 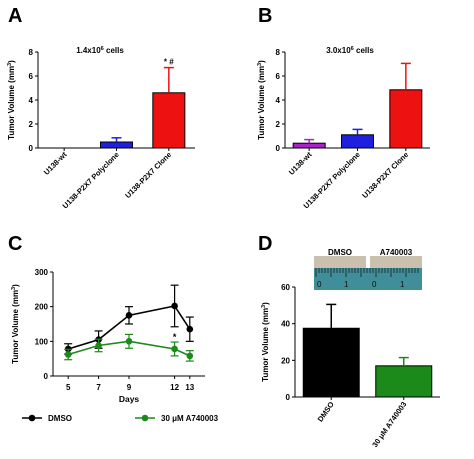 I want to click on y-tick-label: 40, so click(x=285, y=324).